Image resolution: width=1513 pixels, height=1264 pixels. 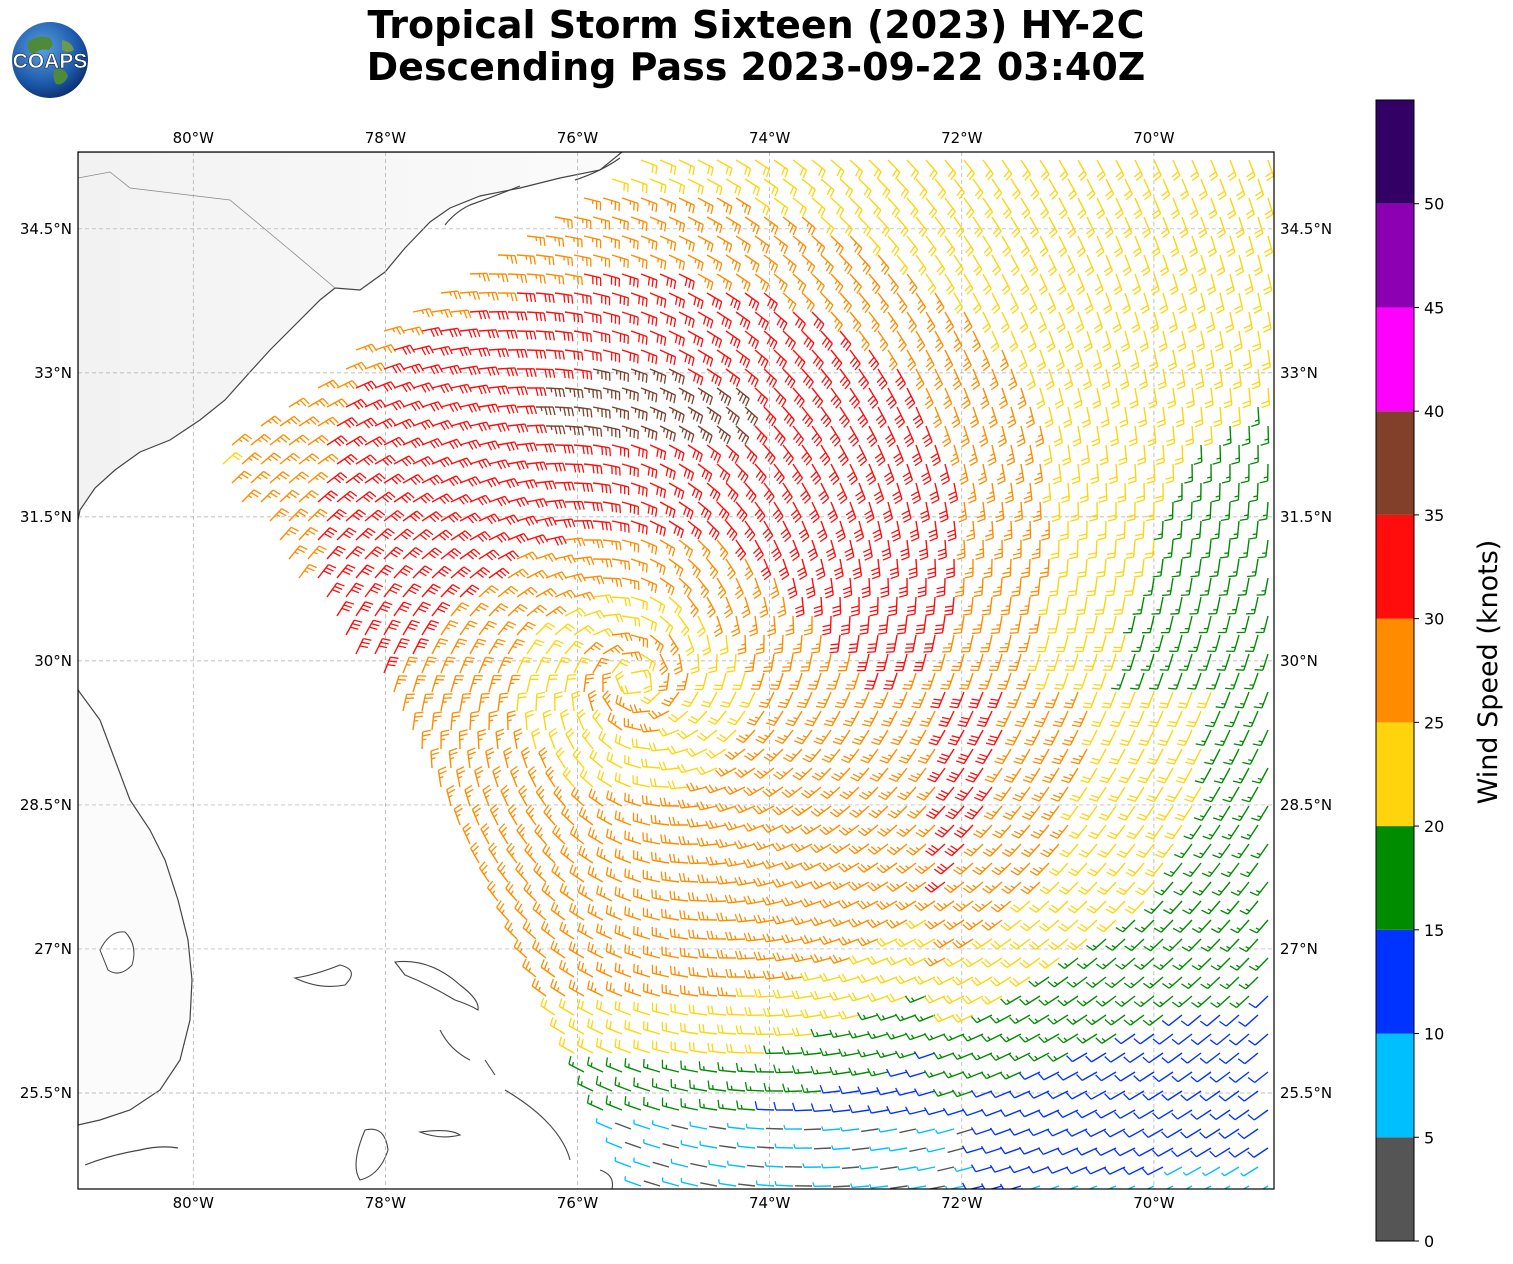 What do you see at coordinates (1154, 1203) in the screenshot?
I see `lon-label-bottom-5: 70°W` at bounding box center [1154, 1203].